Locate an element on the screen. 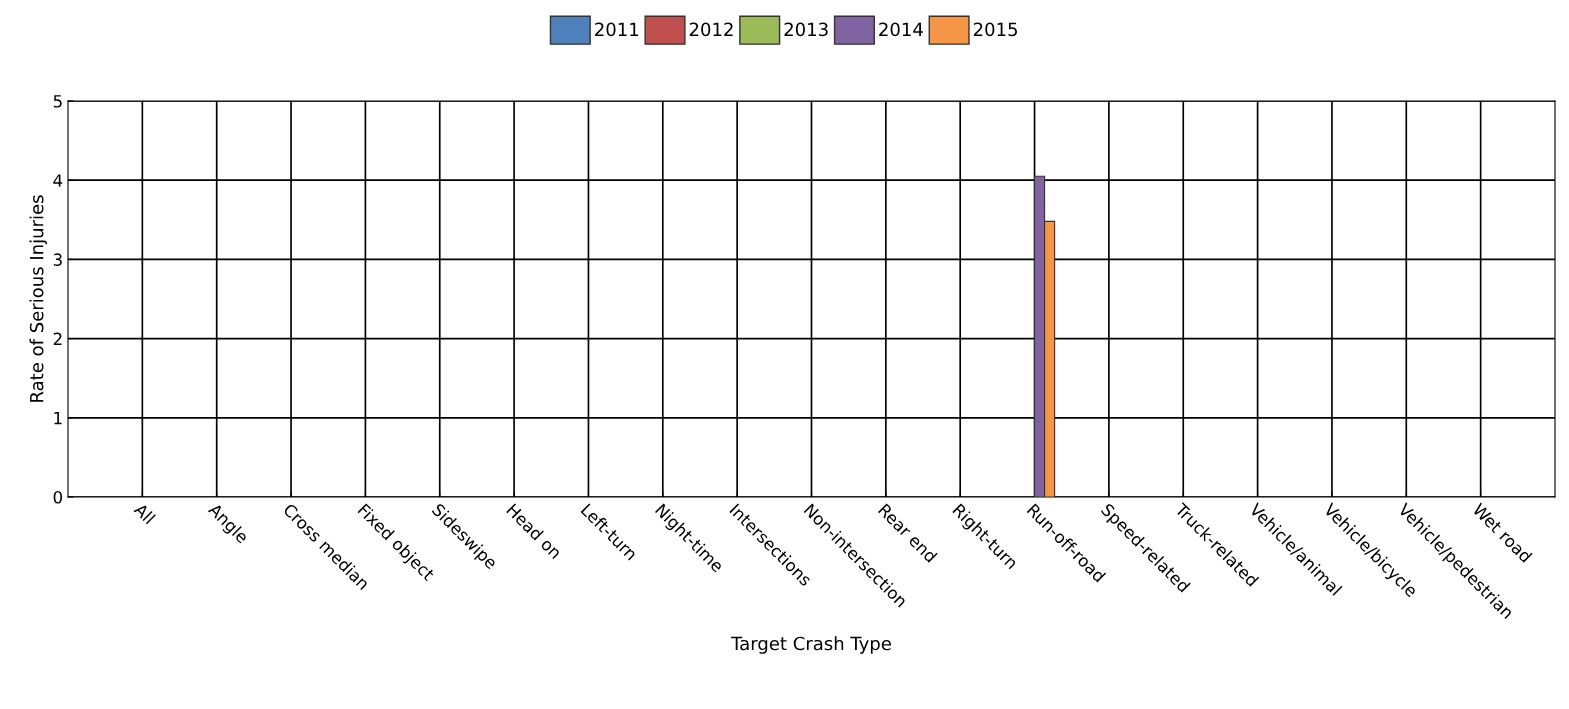 This screenshot has height=709, width=1569. legend-label: 2012 is located at coordinates (711, 29).